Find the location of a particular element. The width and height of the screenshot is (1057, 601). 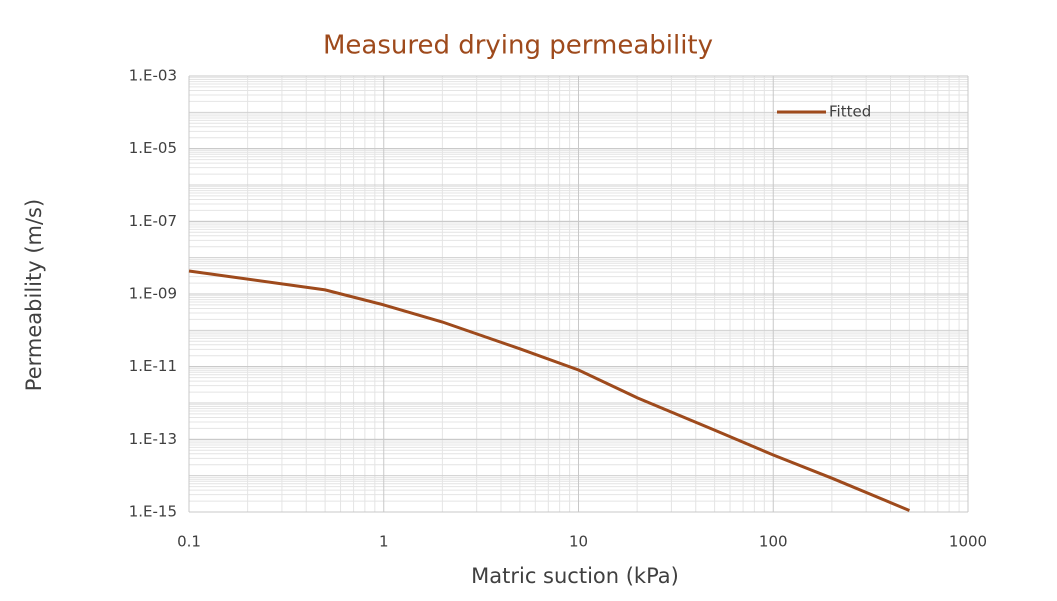

y-tick-label: 1.E-05 is located at coordinates (153, 148).